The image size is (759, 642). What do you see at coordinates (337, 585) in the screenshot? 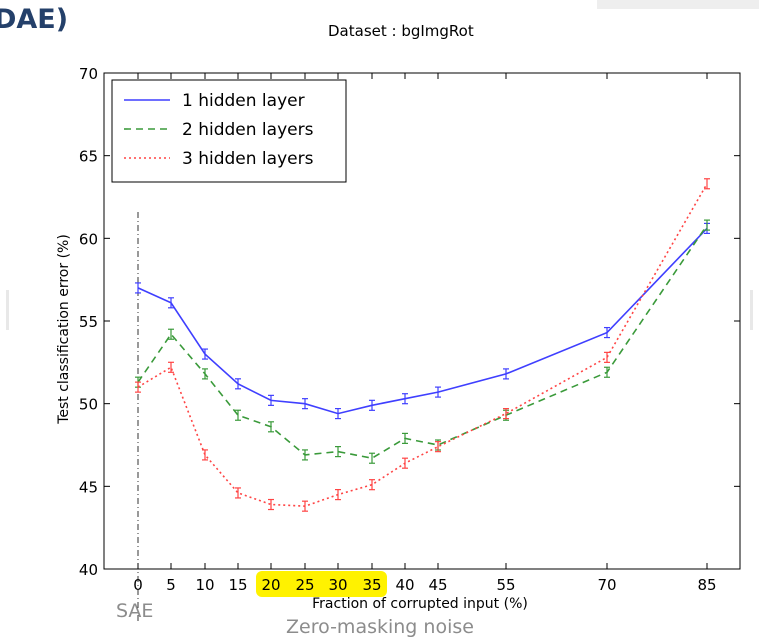
I see `x-tick-label: 30` at bounding box center [337, 585].